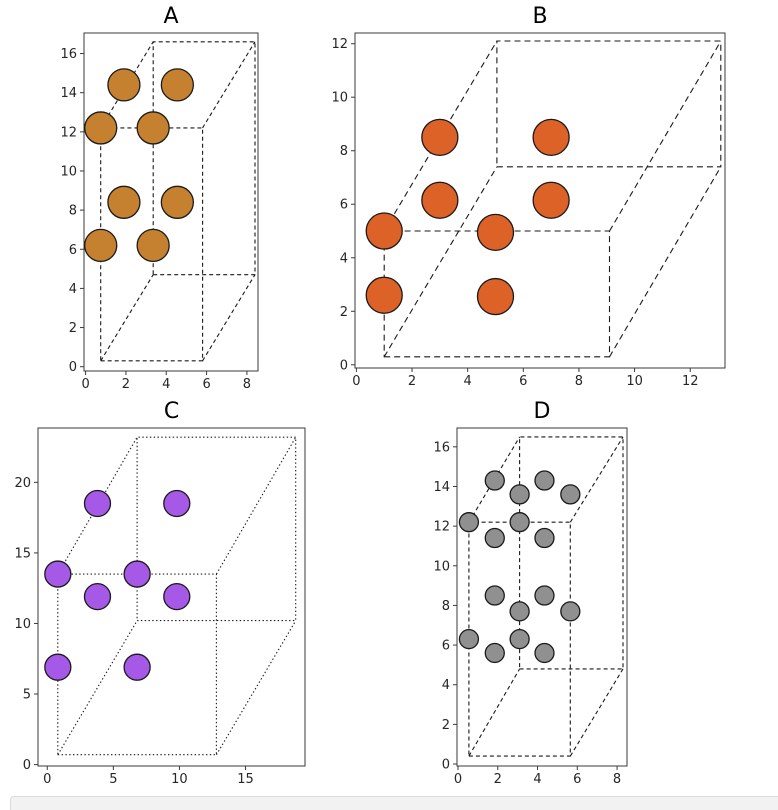  I want to click on subplot-title: B, so click(539, 16).